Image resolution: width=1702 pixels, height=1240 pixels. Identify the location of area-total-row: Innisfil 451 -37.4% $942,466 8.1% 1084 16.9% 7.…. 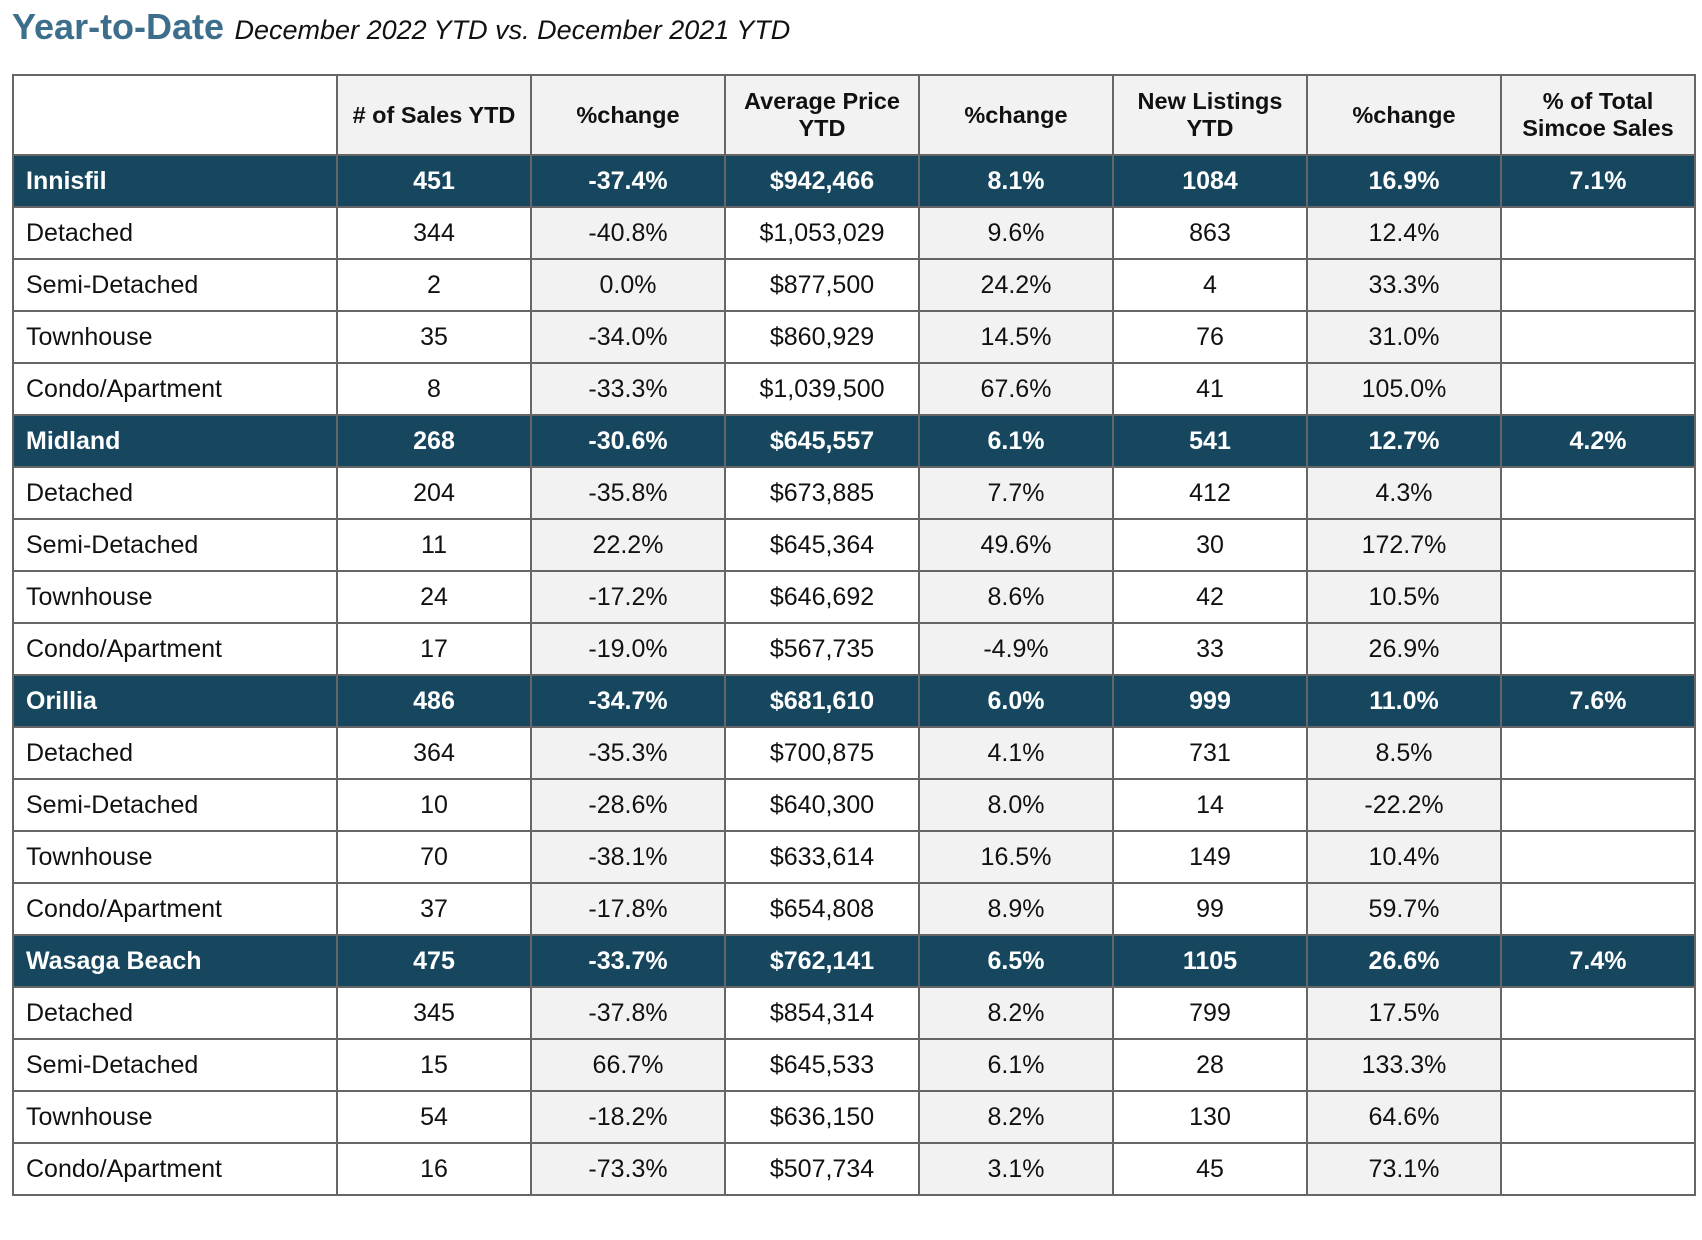
(854, 181).